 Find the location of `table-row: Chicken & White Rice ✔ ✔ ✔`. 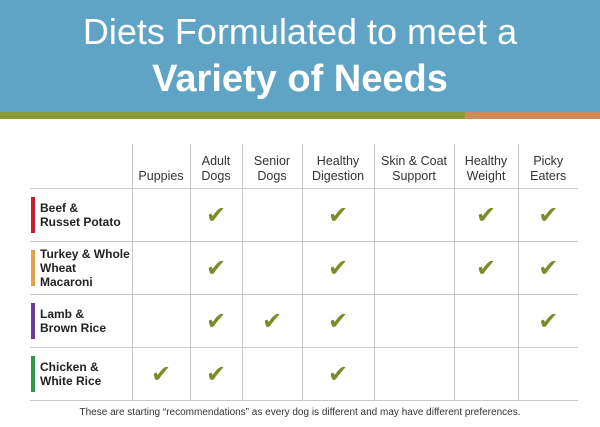

table-row: Chicken & White Rice ✔ ✔ ✔ is located at coordinates (304, 374).